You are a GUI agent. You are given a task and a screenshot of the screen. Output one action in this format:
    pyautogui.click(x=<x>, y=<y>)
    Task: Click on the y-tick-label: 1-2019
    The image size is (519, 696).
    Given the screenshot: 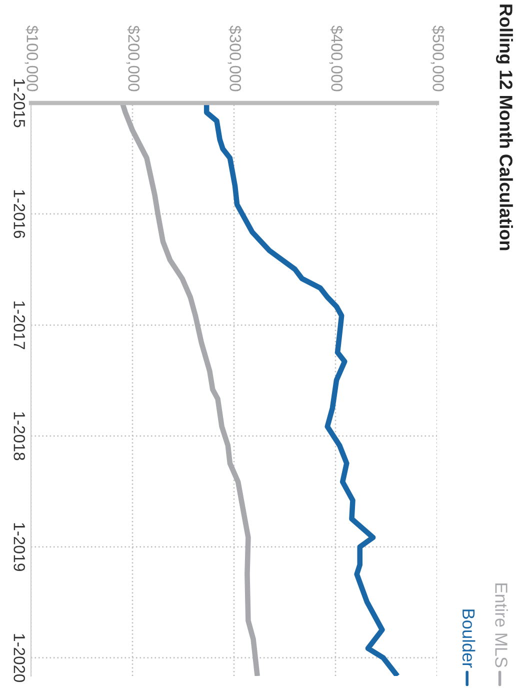 What is the action you would take?
    pyautogui.click(x=20, y=547)
    